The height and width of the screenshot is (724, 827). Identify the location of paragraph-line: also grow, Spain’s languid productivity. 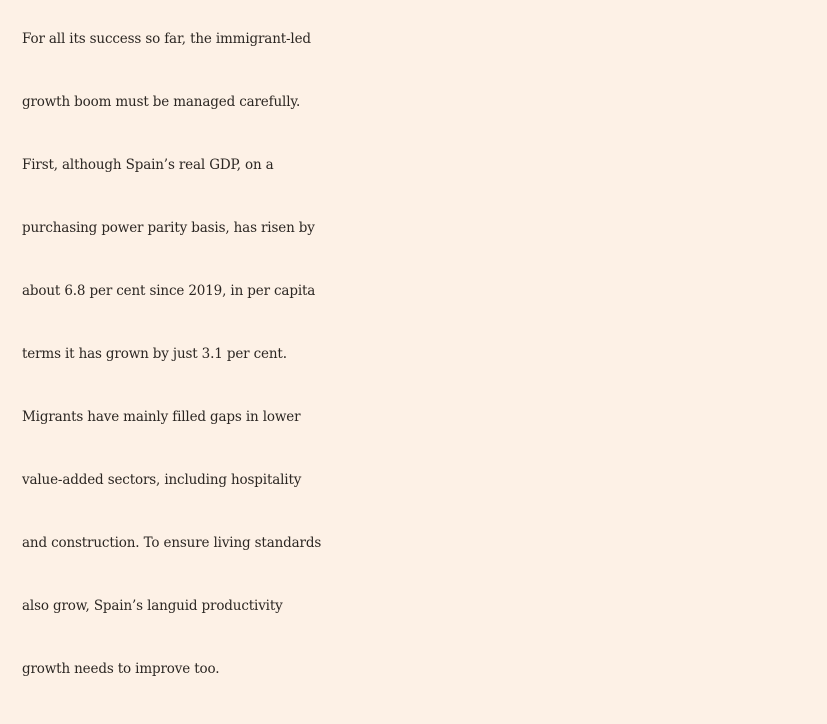
(152, 606).